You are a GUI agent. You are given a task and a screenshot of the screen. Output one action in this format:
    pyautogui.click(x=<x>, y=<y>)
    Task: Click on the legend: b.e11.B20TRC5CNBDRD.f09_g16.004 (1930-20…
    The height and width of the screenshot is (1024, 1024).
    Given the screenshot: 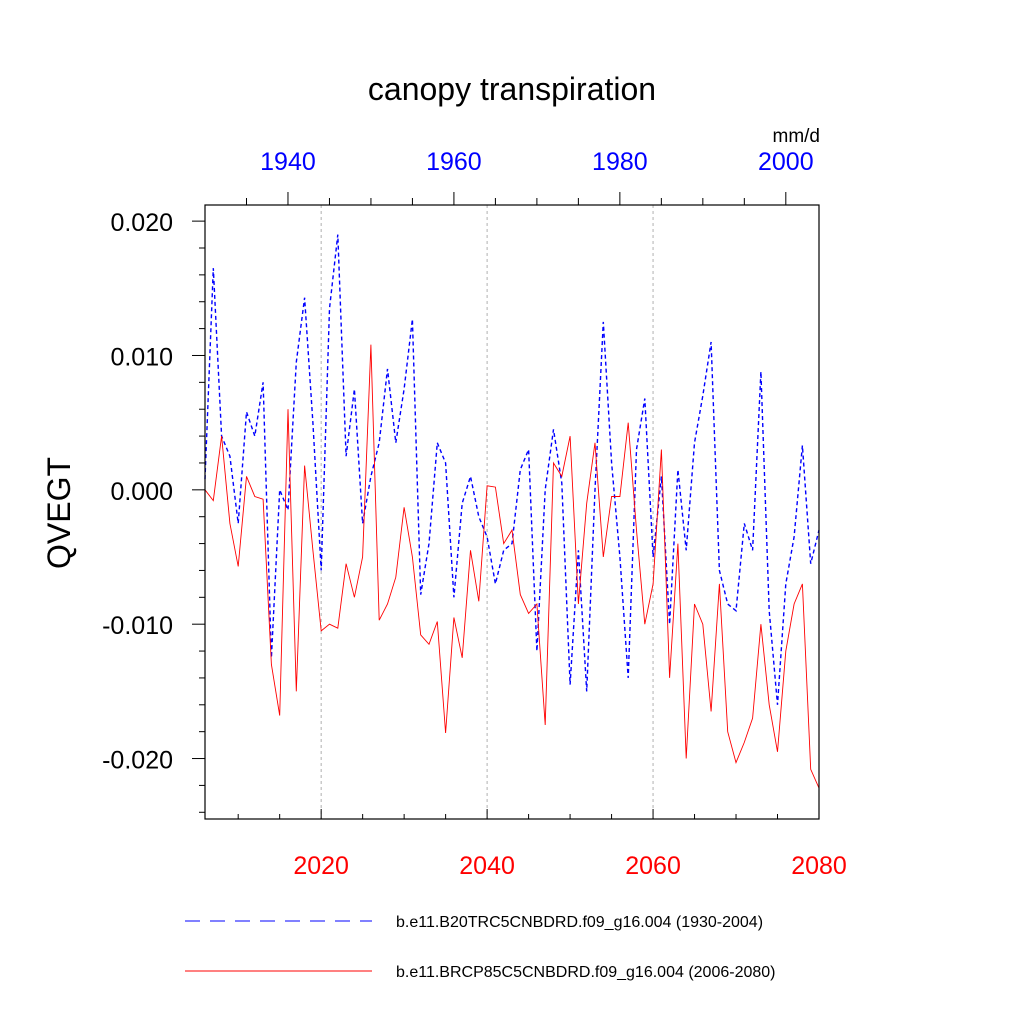 What is the action you would take?
    pyautogui.click(x=480, y=947)
    